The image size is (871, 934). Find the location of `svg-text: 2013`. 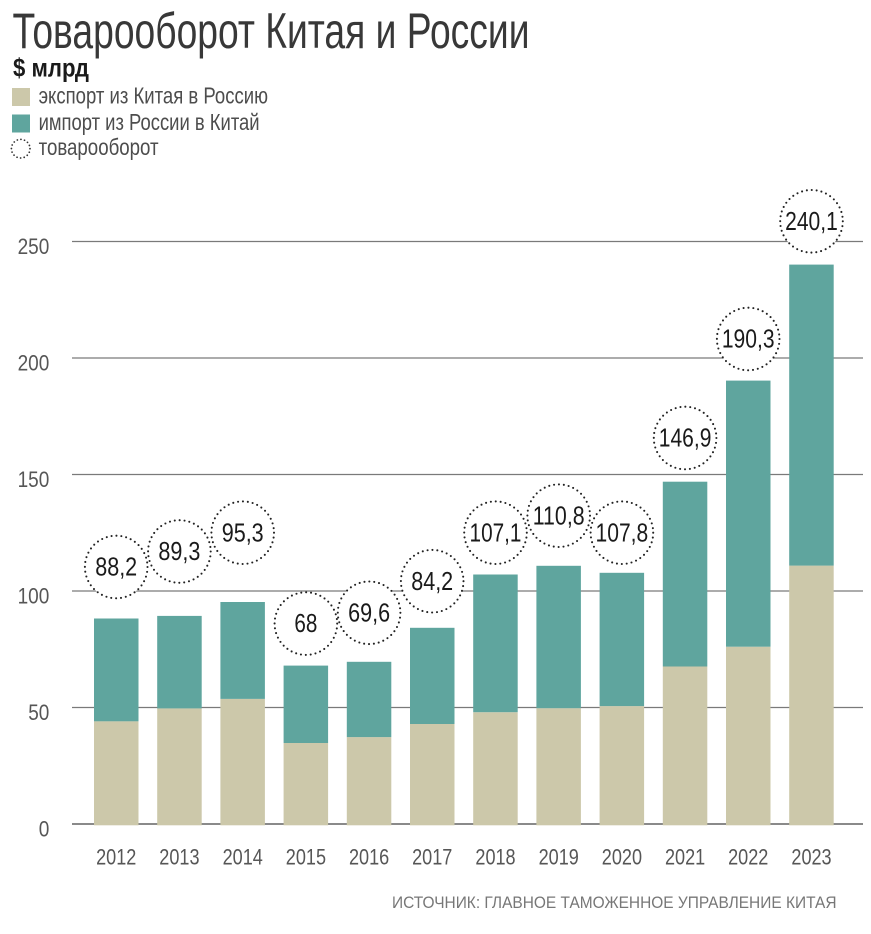

svg-text: 2013 is located at coordinates (179, 856).